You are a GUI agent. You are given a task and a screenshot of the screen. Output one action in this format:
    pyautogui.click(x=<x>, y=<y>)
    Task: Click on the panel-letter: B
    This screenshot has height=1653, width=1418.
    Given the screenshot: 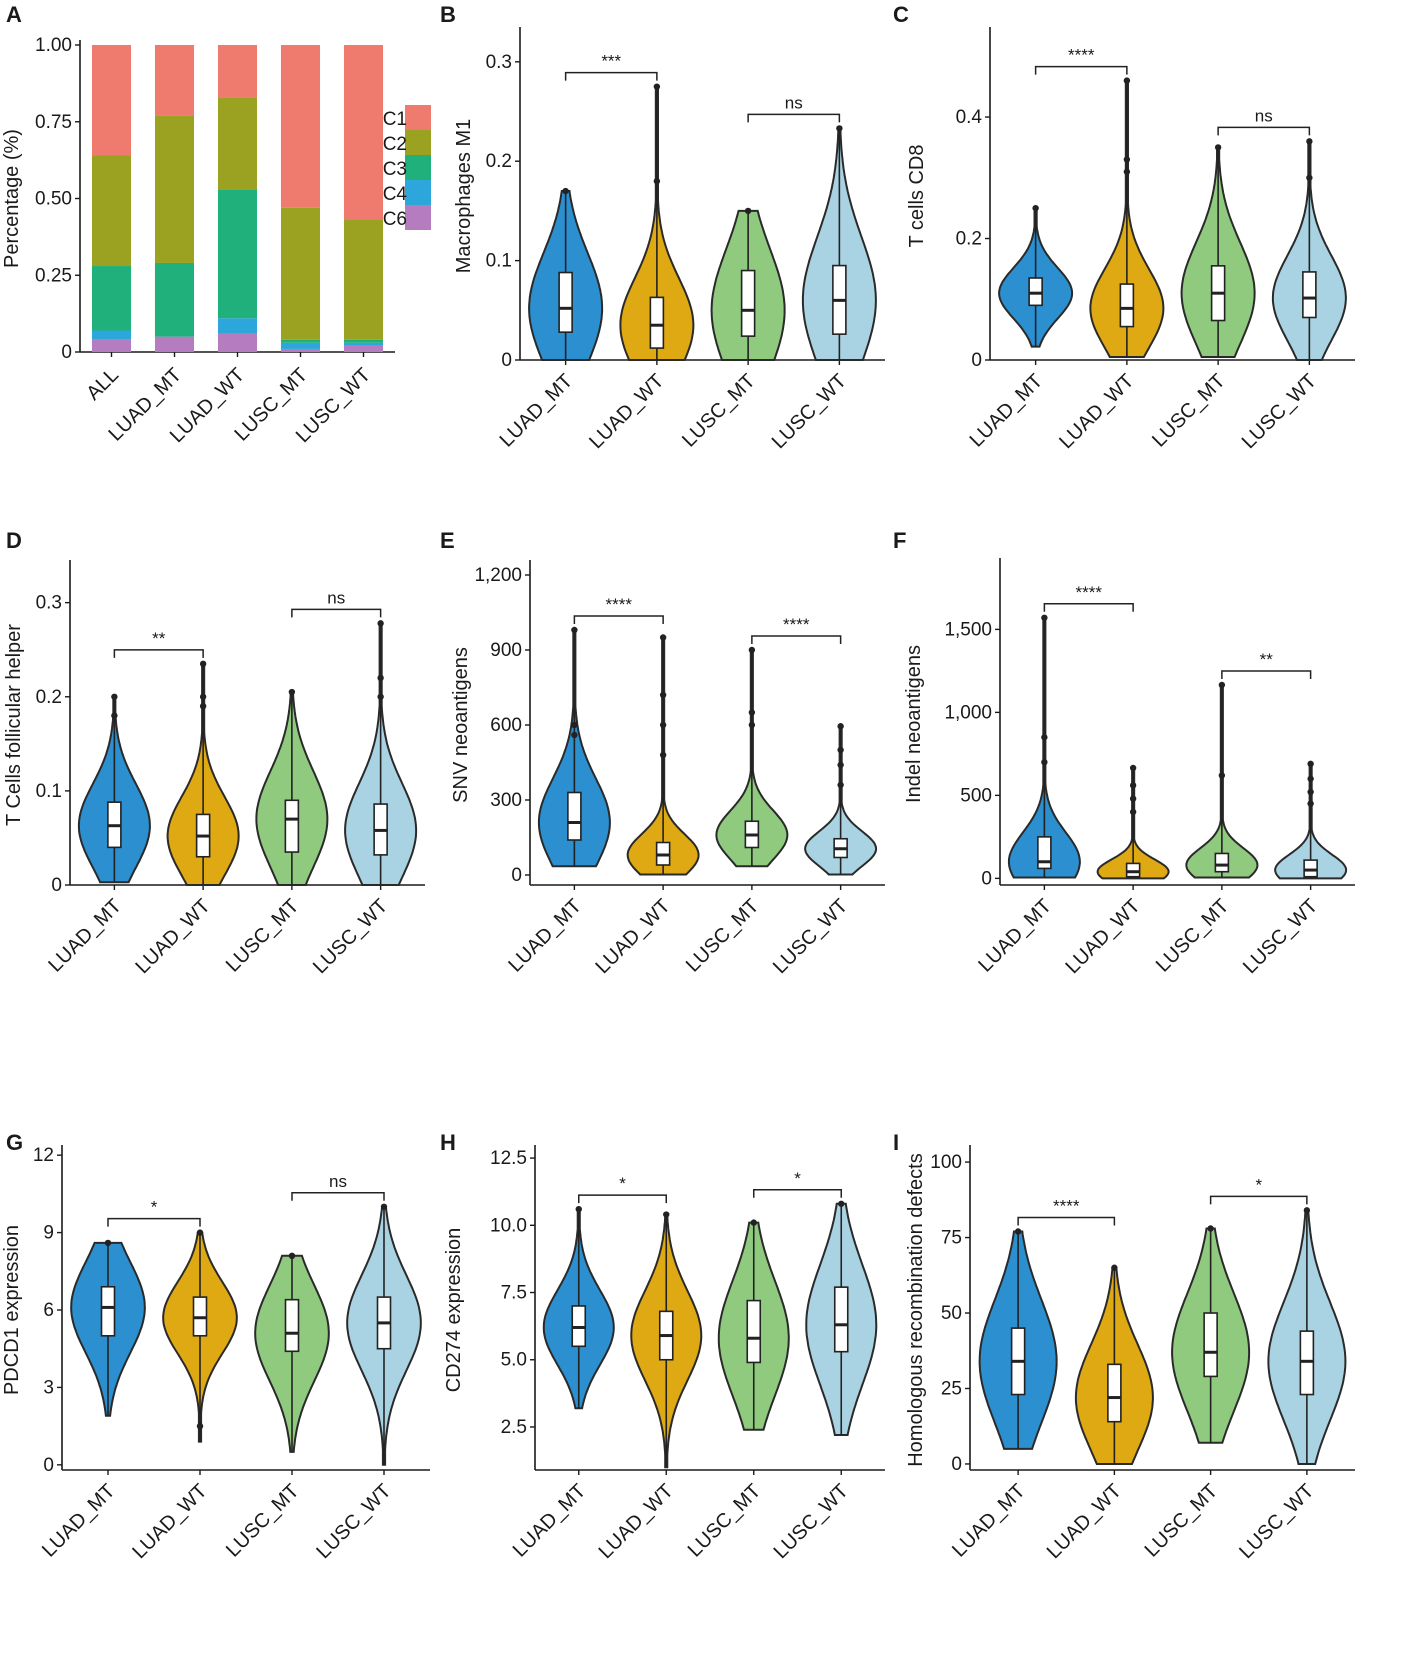 What is the action you would take?
    pyautogui.click(x=448, y=14)
    